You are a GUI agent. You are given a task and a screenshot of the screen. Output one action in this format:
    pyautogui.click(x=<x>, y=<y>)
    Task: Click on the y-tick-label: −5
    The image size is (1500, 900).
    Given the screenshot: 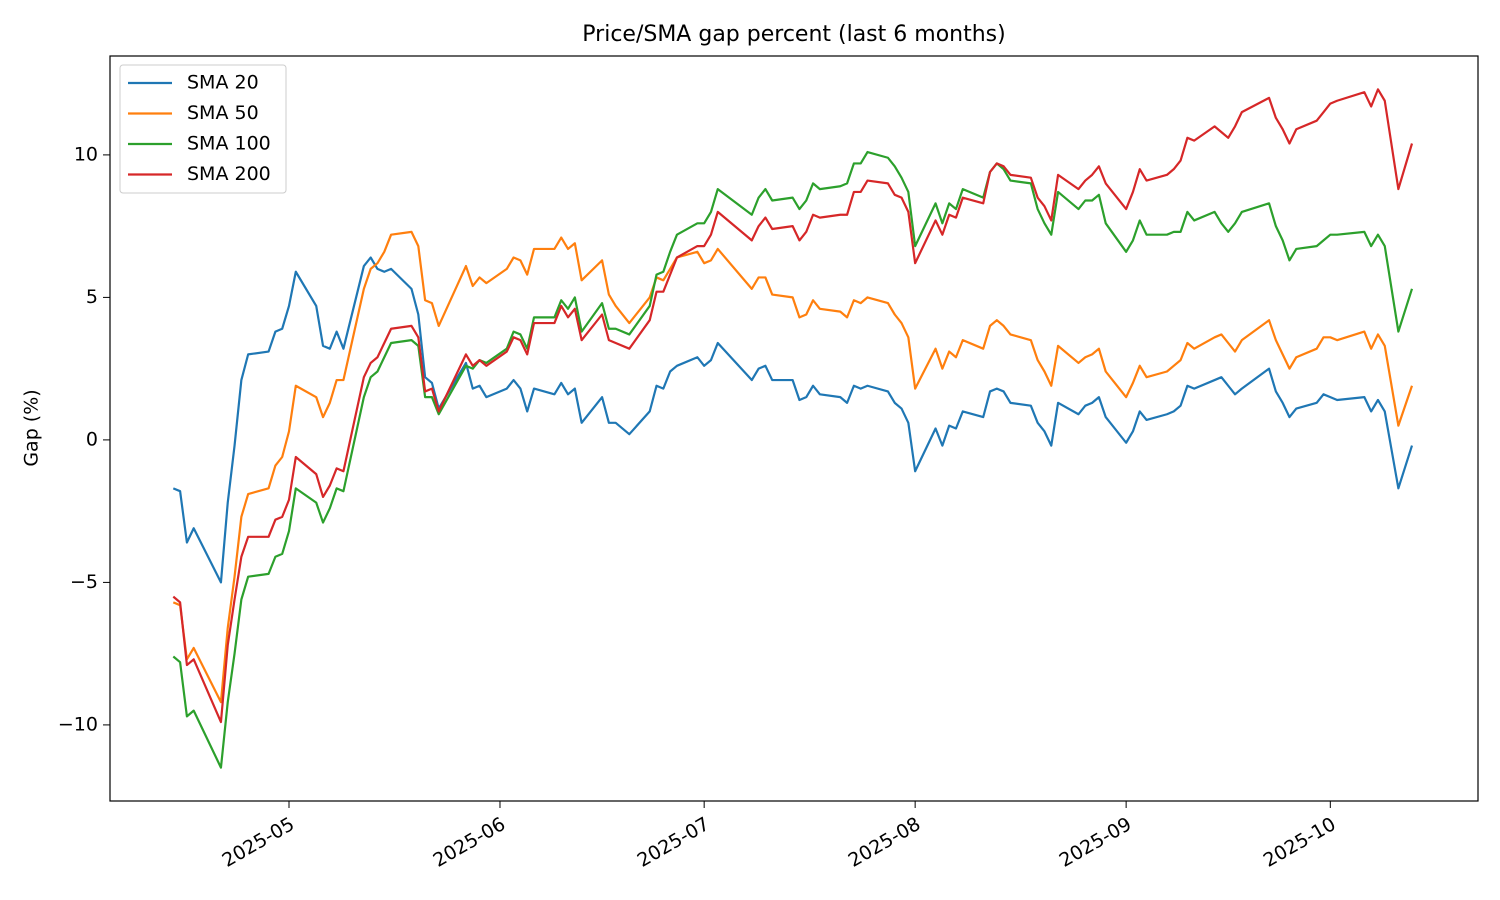 What is the action you would take?
    pyautogui.click(x=84, y=582)
    